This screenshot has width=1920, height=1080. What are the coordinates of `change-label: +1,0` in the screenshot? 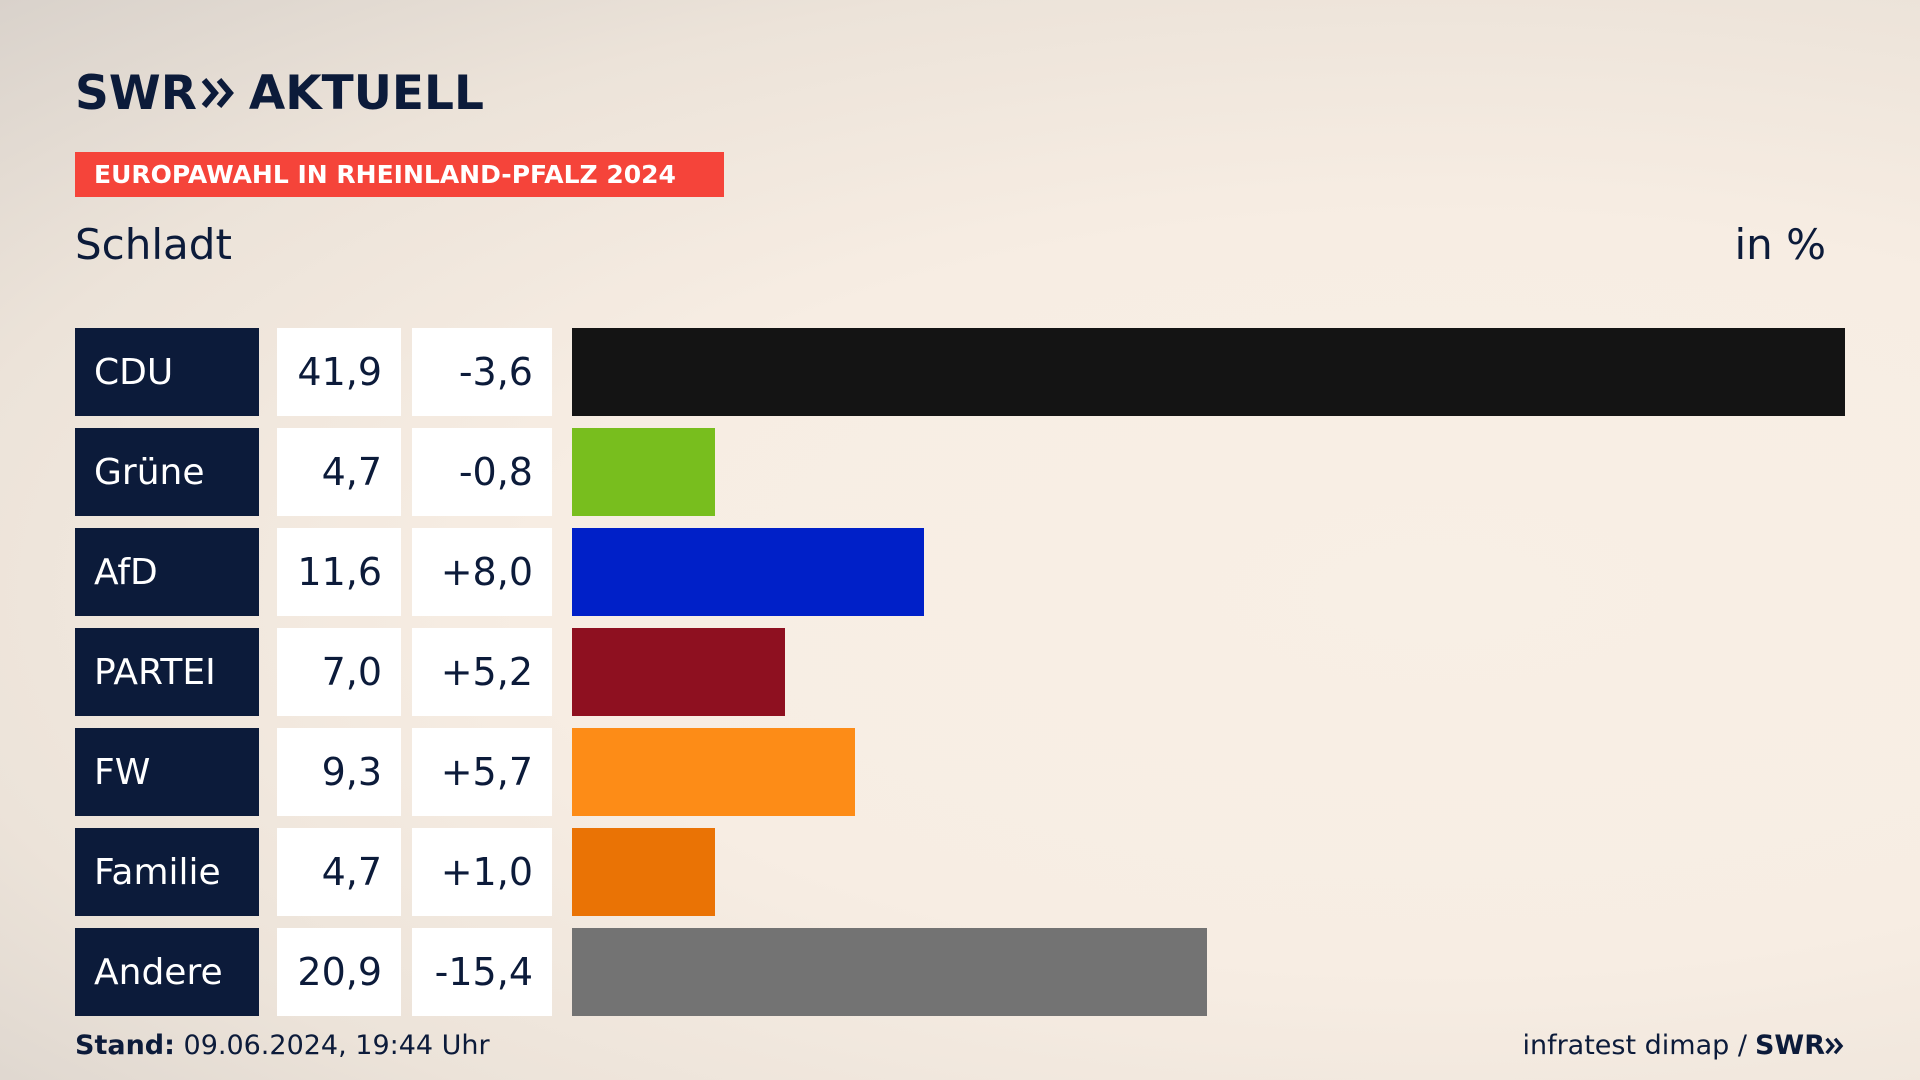 It's located at (482, 872).